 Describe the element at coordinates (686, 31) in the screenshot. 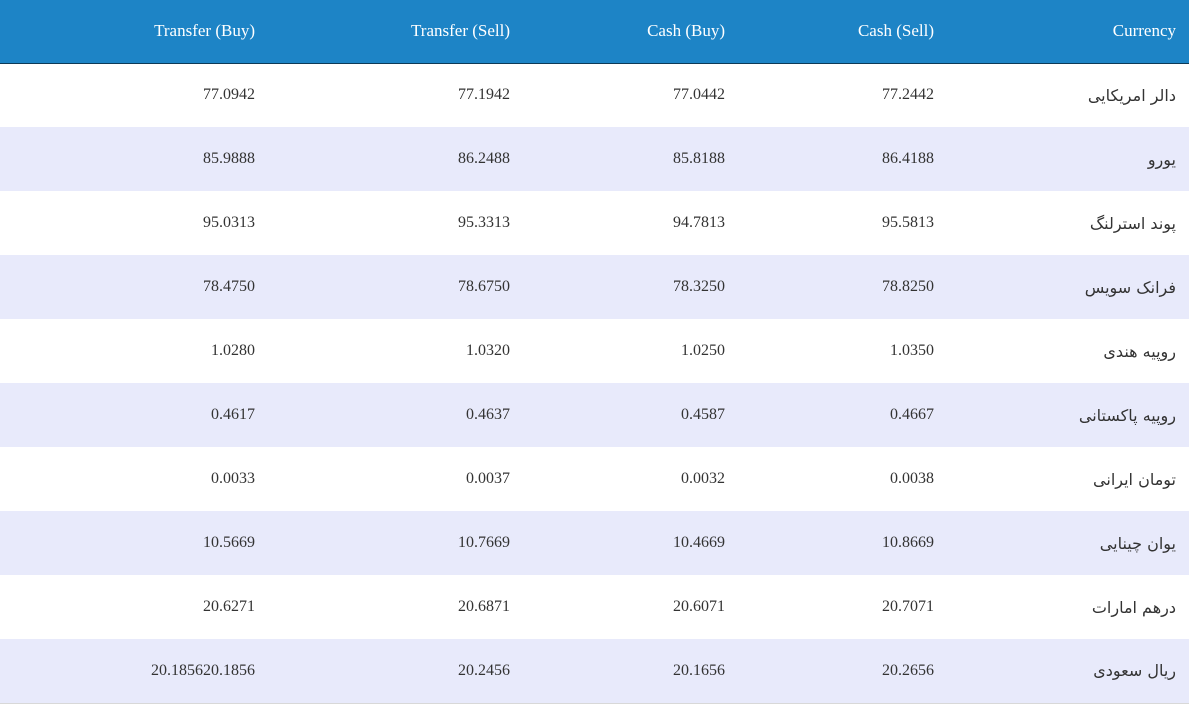

I see `header-cash-buy: Cash (Buy)` at that location.